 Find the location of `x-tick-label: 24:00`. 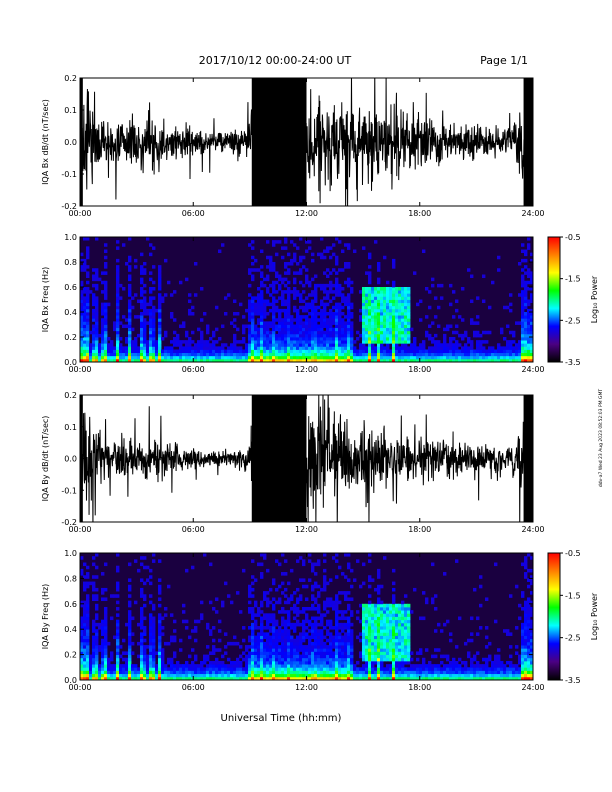

x-tick-label: 24:00 is located at coordinates (532, 213).